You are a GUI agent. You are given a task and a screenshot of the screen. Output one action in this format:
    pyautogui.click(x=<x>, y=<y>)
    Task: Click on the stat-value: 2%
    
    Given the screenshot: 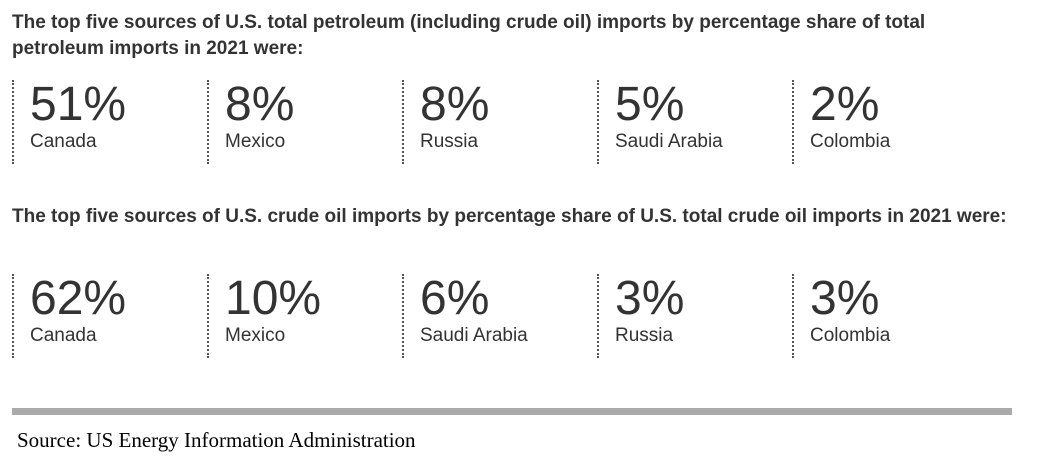 What is the action you would take?
    pyautogui.click(x=845, y=104)
    